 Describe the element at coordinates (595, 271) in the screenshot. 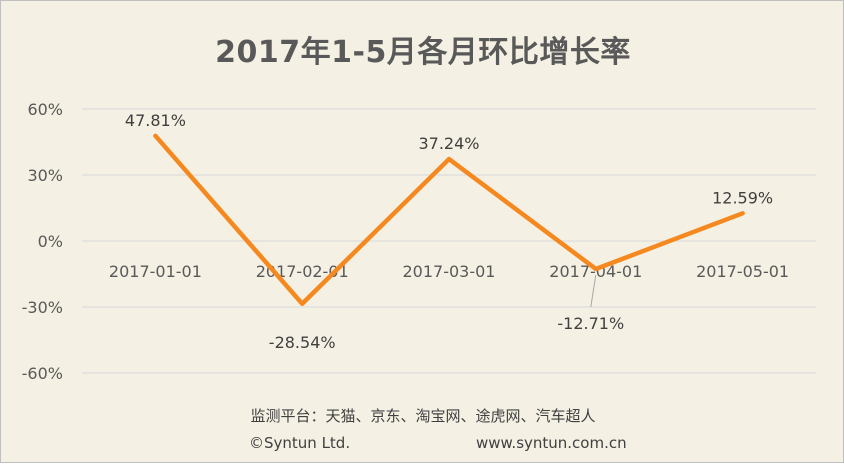

I see `x-tick-label: 2017-04-01` at that location.